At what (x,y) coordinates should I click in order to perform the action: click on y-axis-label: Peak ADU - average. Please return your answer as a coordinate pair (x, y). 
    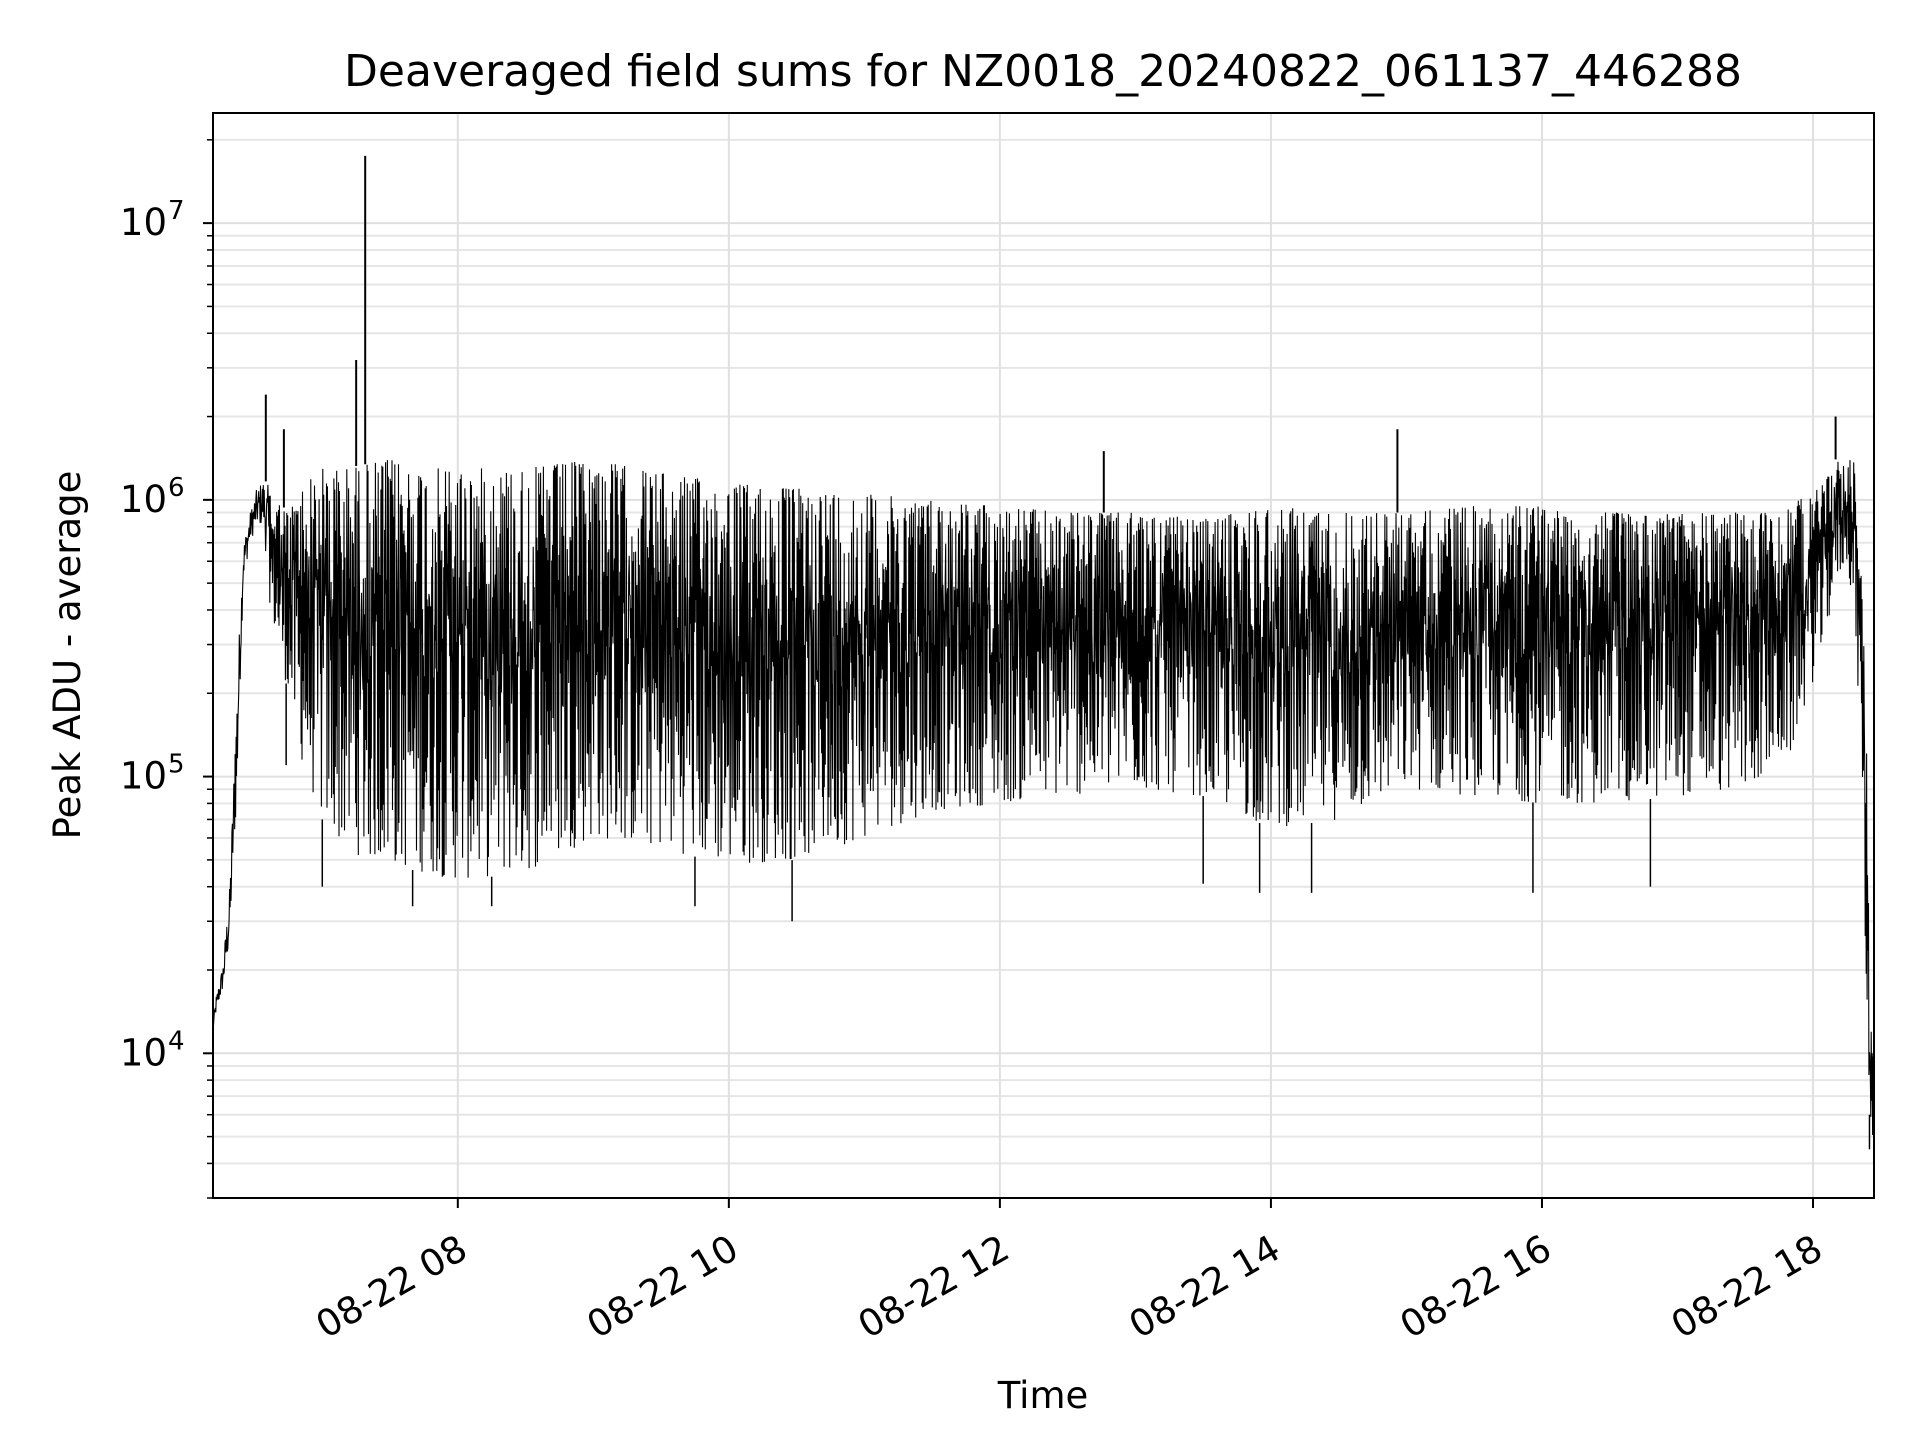
    Looking at the image, I should click on (67, 655).